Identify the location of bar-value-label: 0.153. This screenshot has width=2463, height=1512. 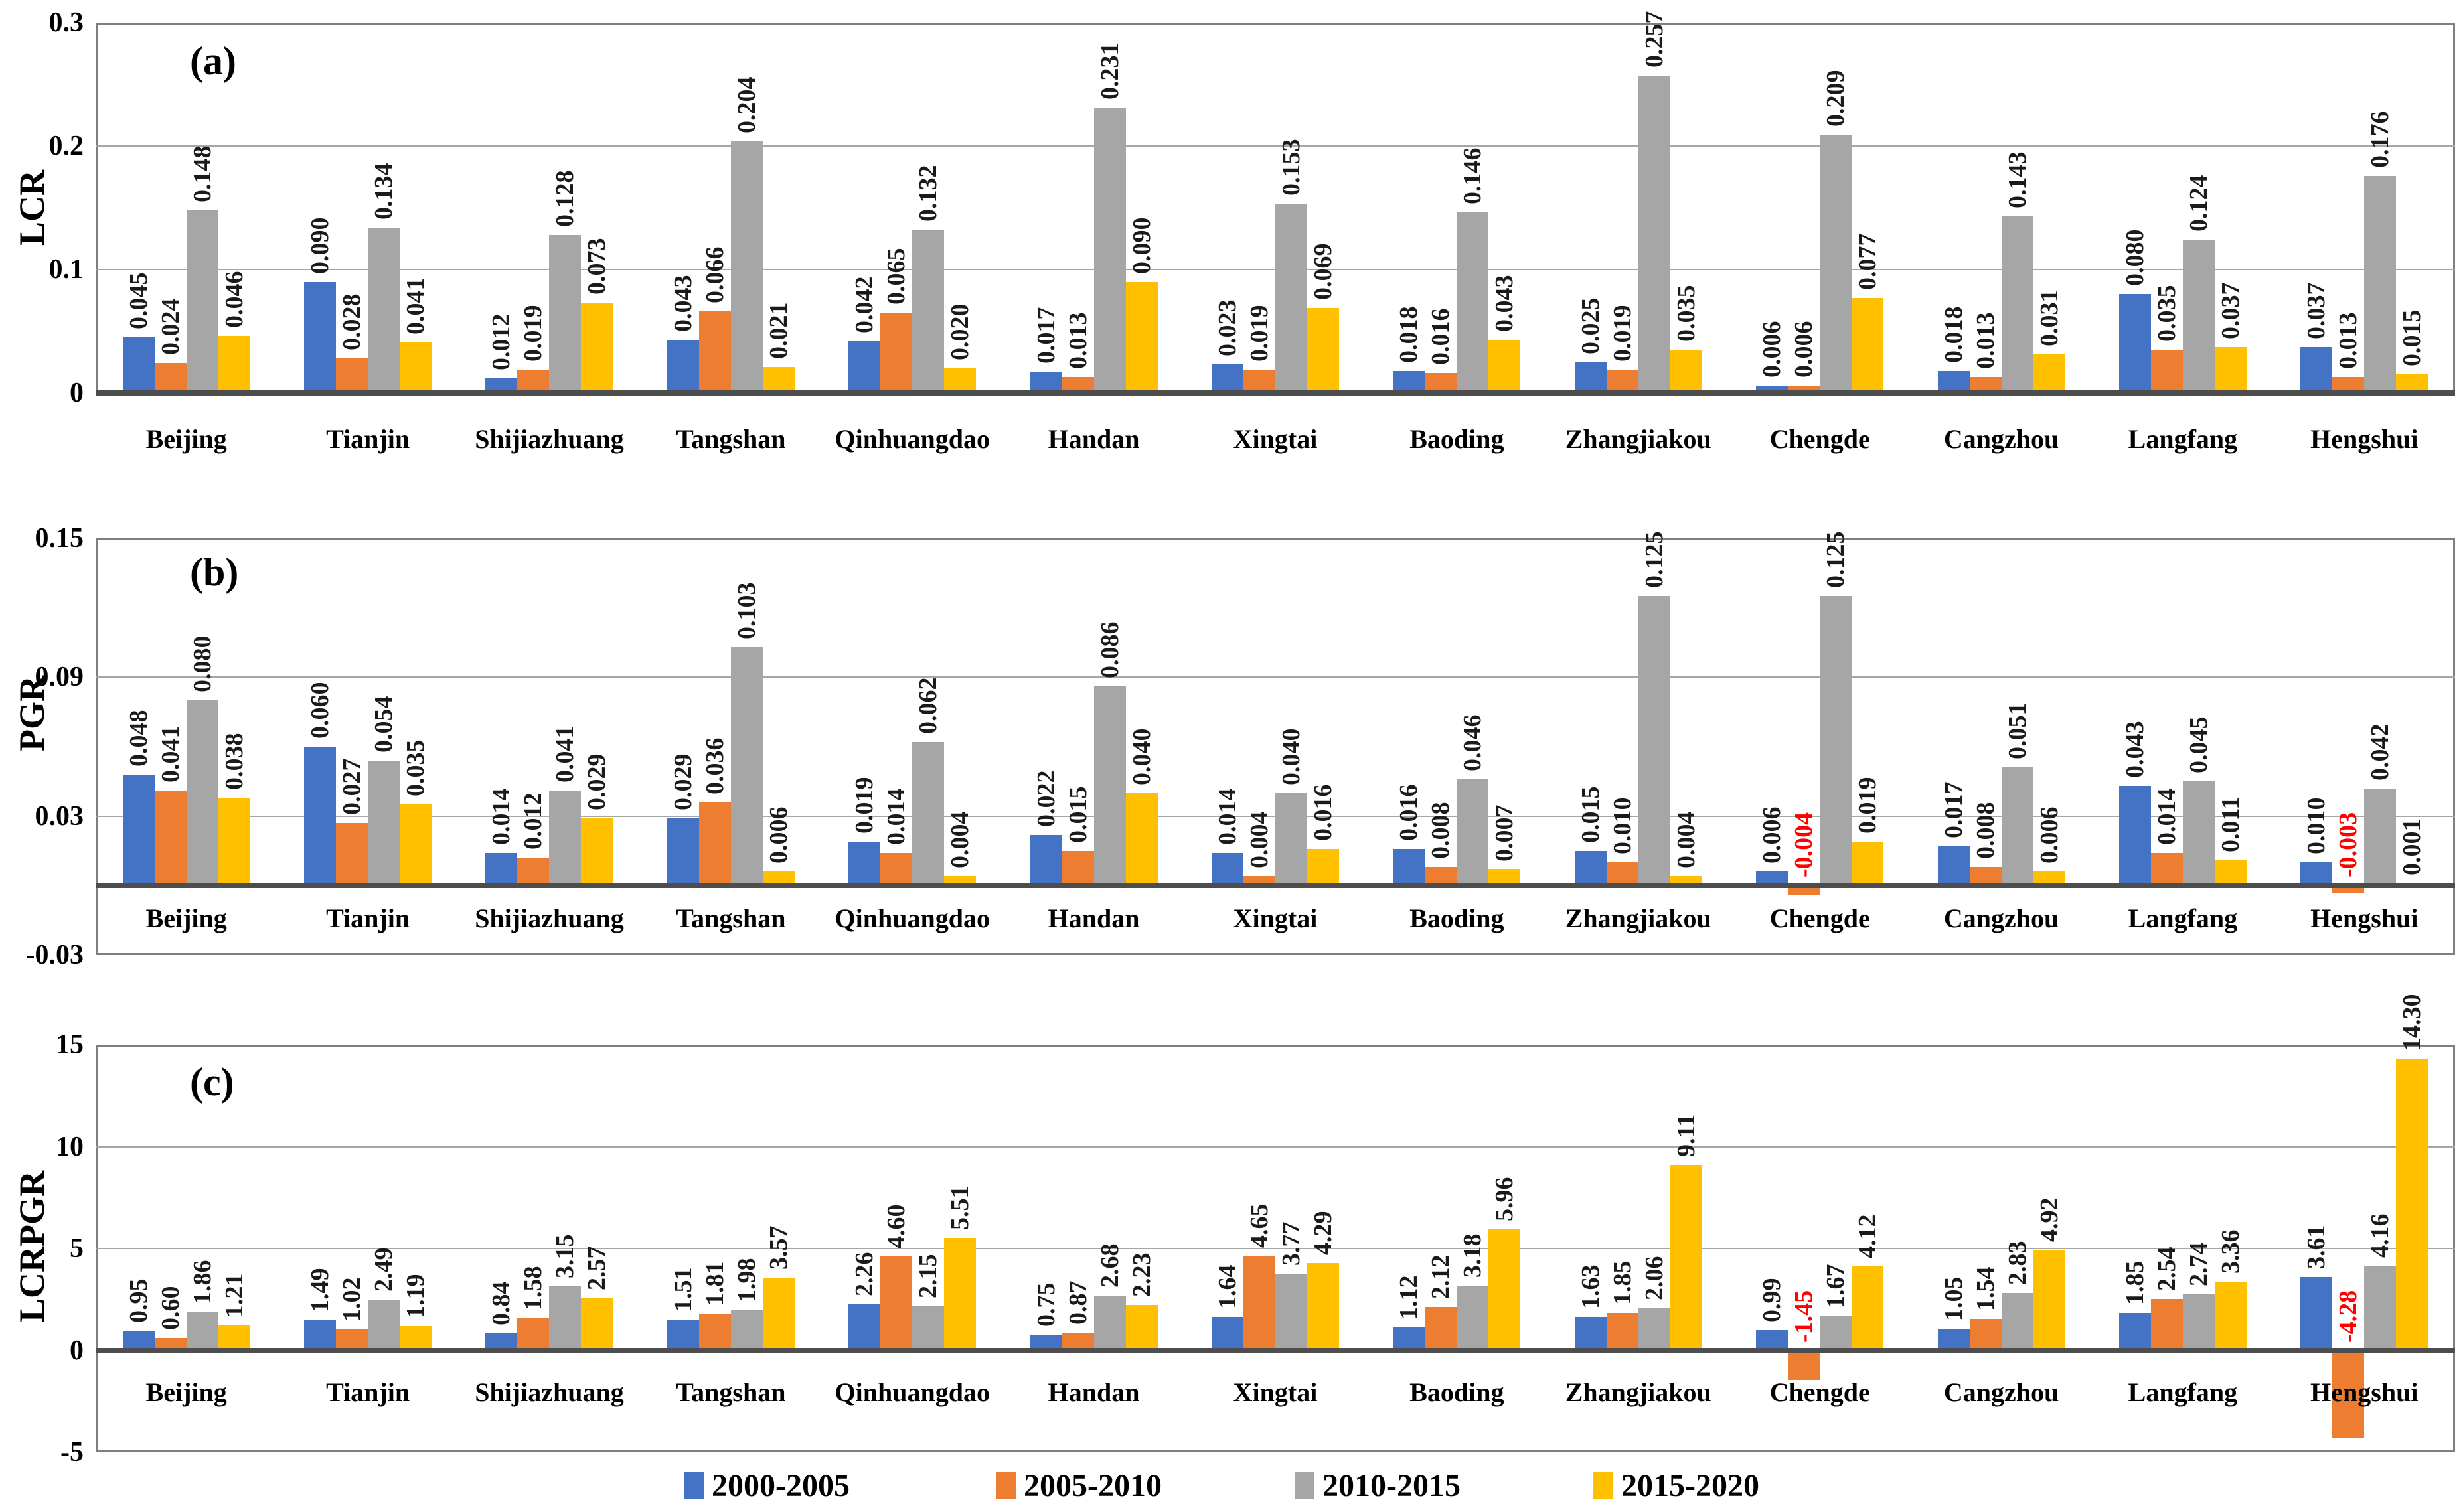
(1291, 167).